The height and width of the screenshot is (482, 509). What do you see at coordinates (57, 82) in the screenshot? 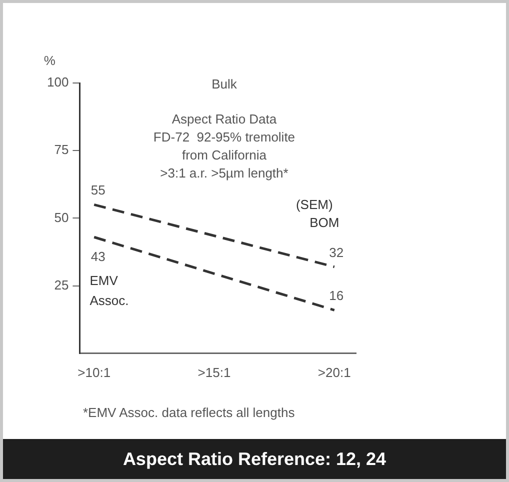
I see `y-tick-label: 100` at bounding box center [57, 82].